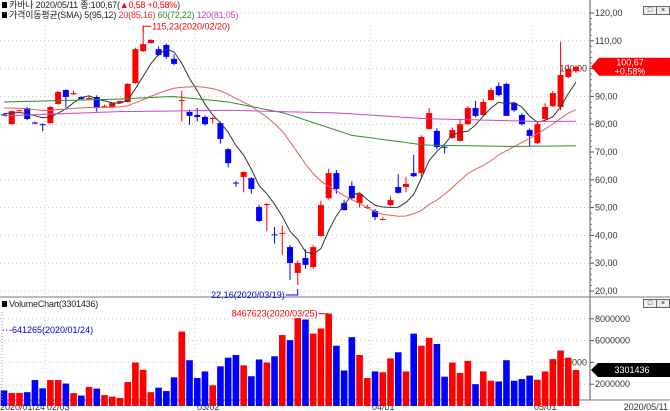  What do you see at coordinates (606, 96) in the screenshot?
I see `price-tick-label: 90,00` at bounding box center [606, 96].